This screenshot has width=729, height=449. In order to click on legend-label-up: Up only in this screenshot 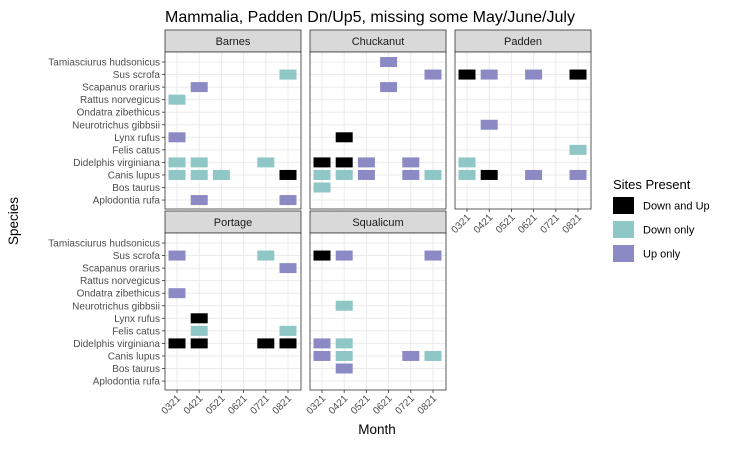, I will do `click(662, 255)`.